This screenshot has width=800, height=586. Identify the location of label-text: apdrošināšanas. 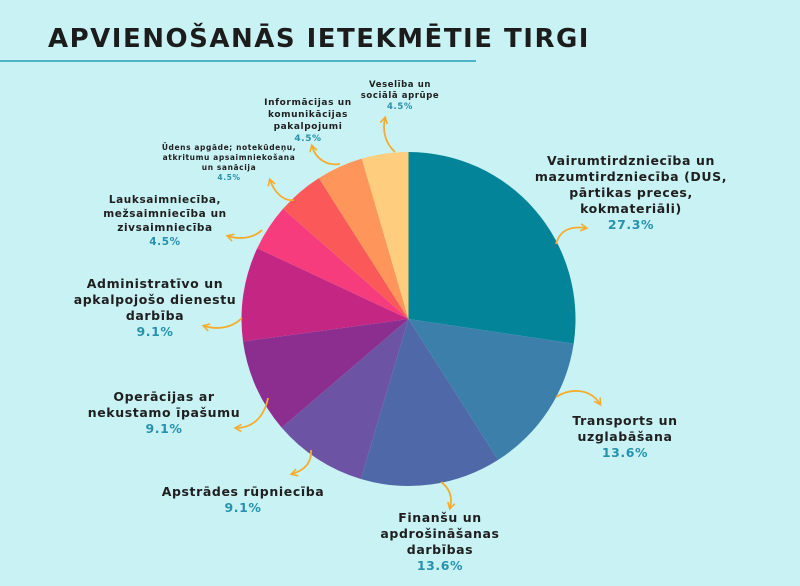
(440, 533).